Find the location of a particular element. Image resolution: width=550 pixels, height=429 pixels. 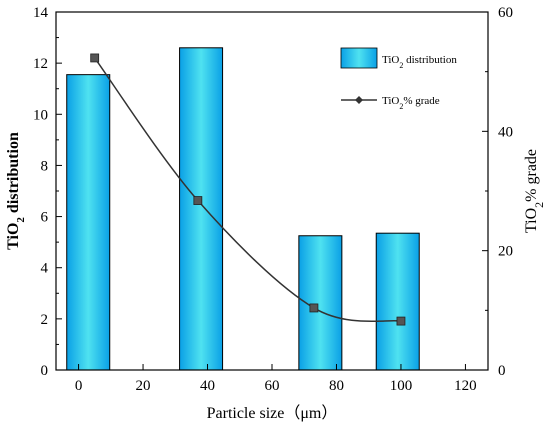

legend-bar-swatch is located at coordinates (359, 58).